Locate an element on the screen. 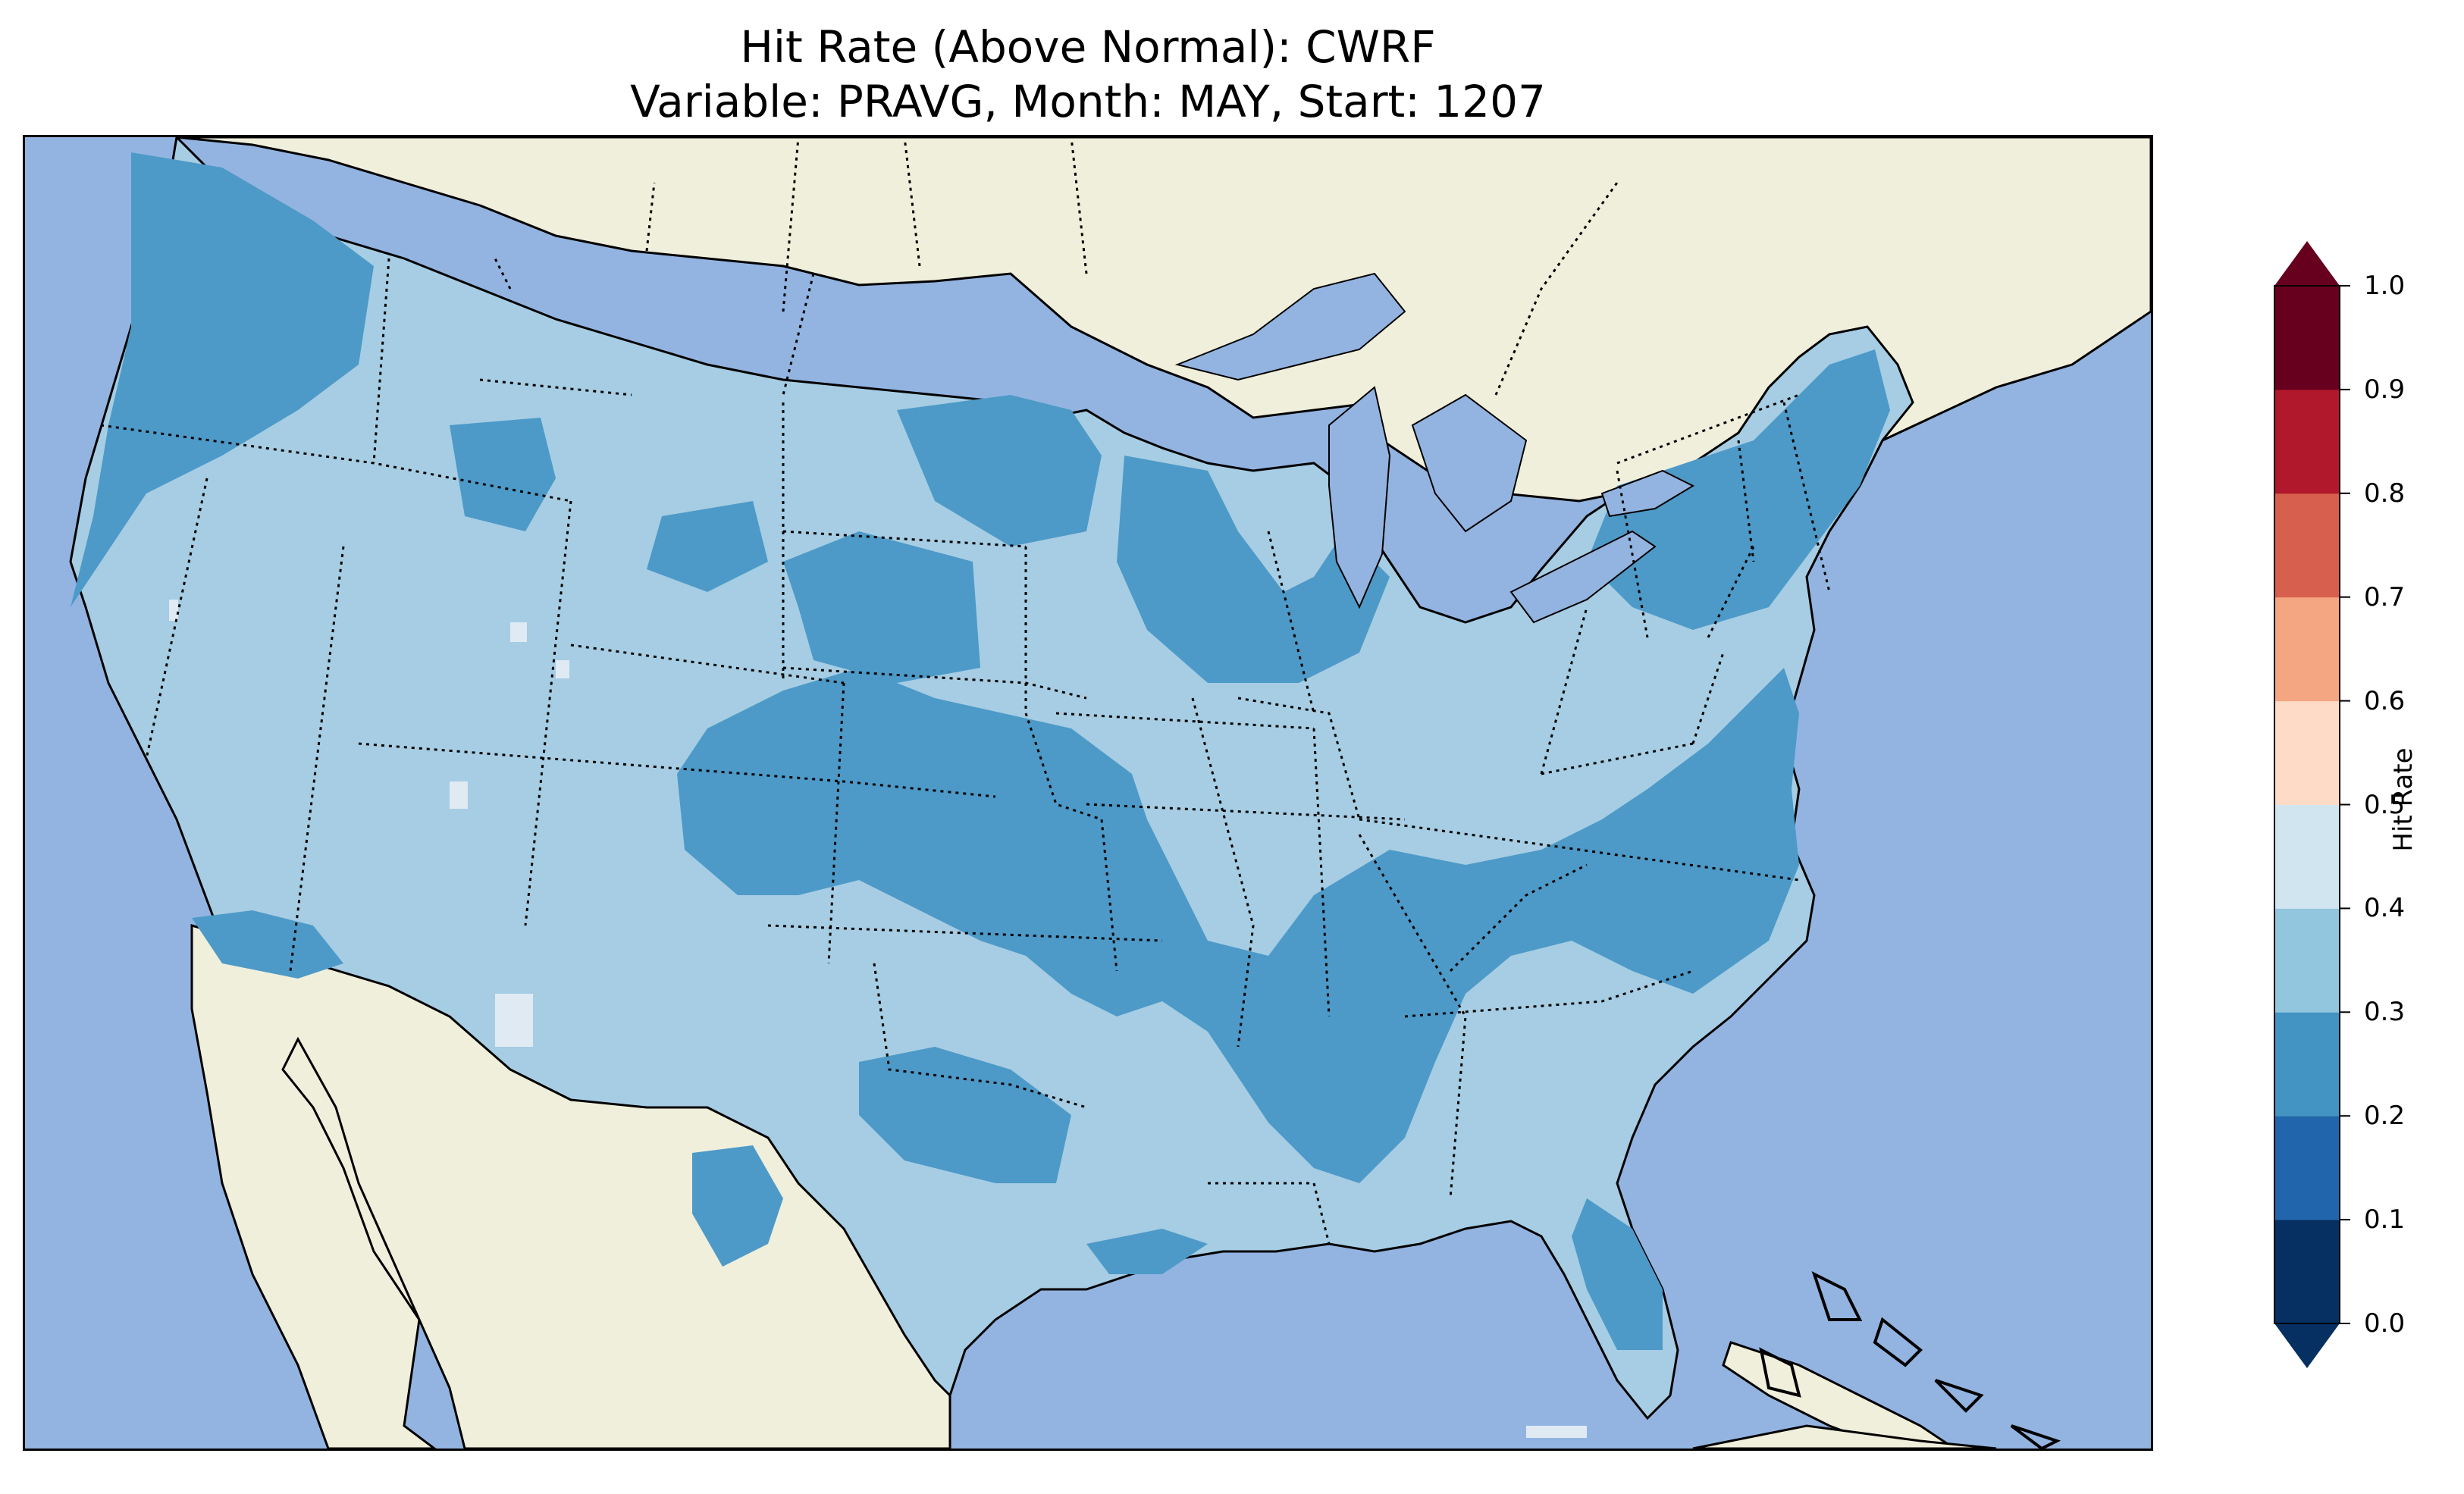 This screenshot has height=1494, width=2464. colorbar is located at coordinates (2312, 804).